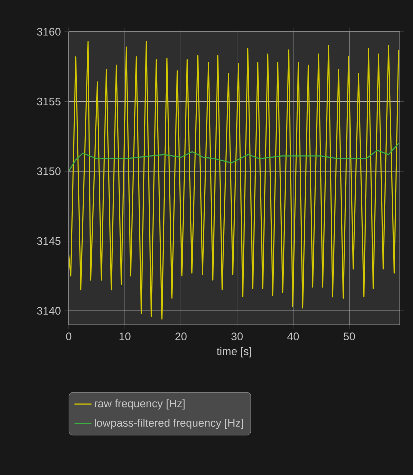 The height and width of the screenshot is (475, 413). What do you see at coordinates (234, 352) in the screenshot?
I see `x-axis-title: time [s]` at bounding box center [234, 352].